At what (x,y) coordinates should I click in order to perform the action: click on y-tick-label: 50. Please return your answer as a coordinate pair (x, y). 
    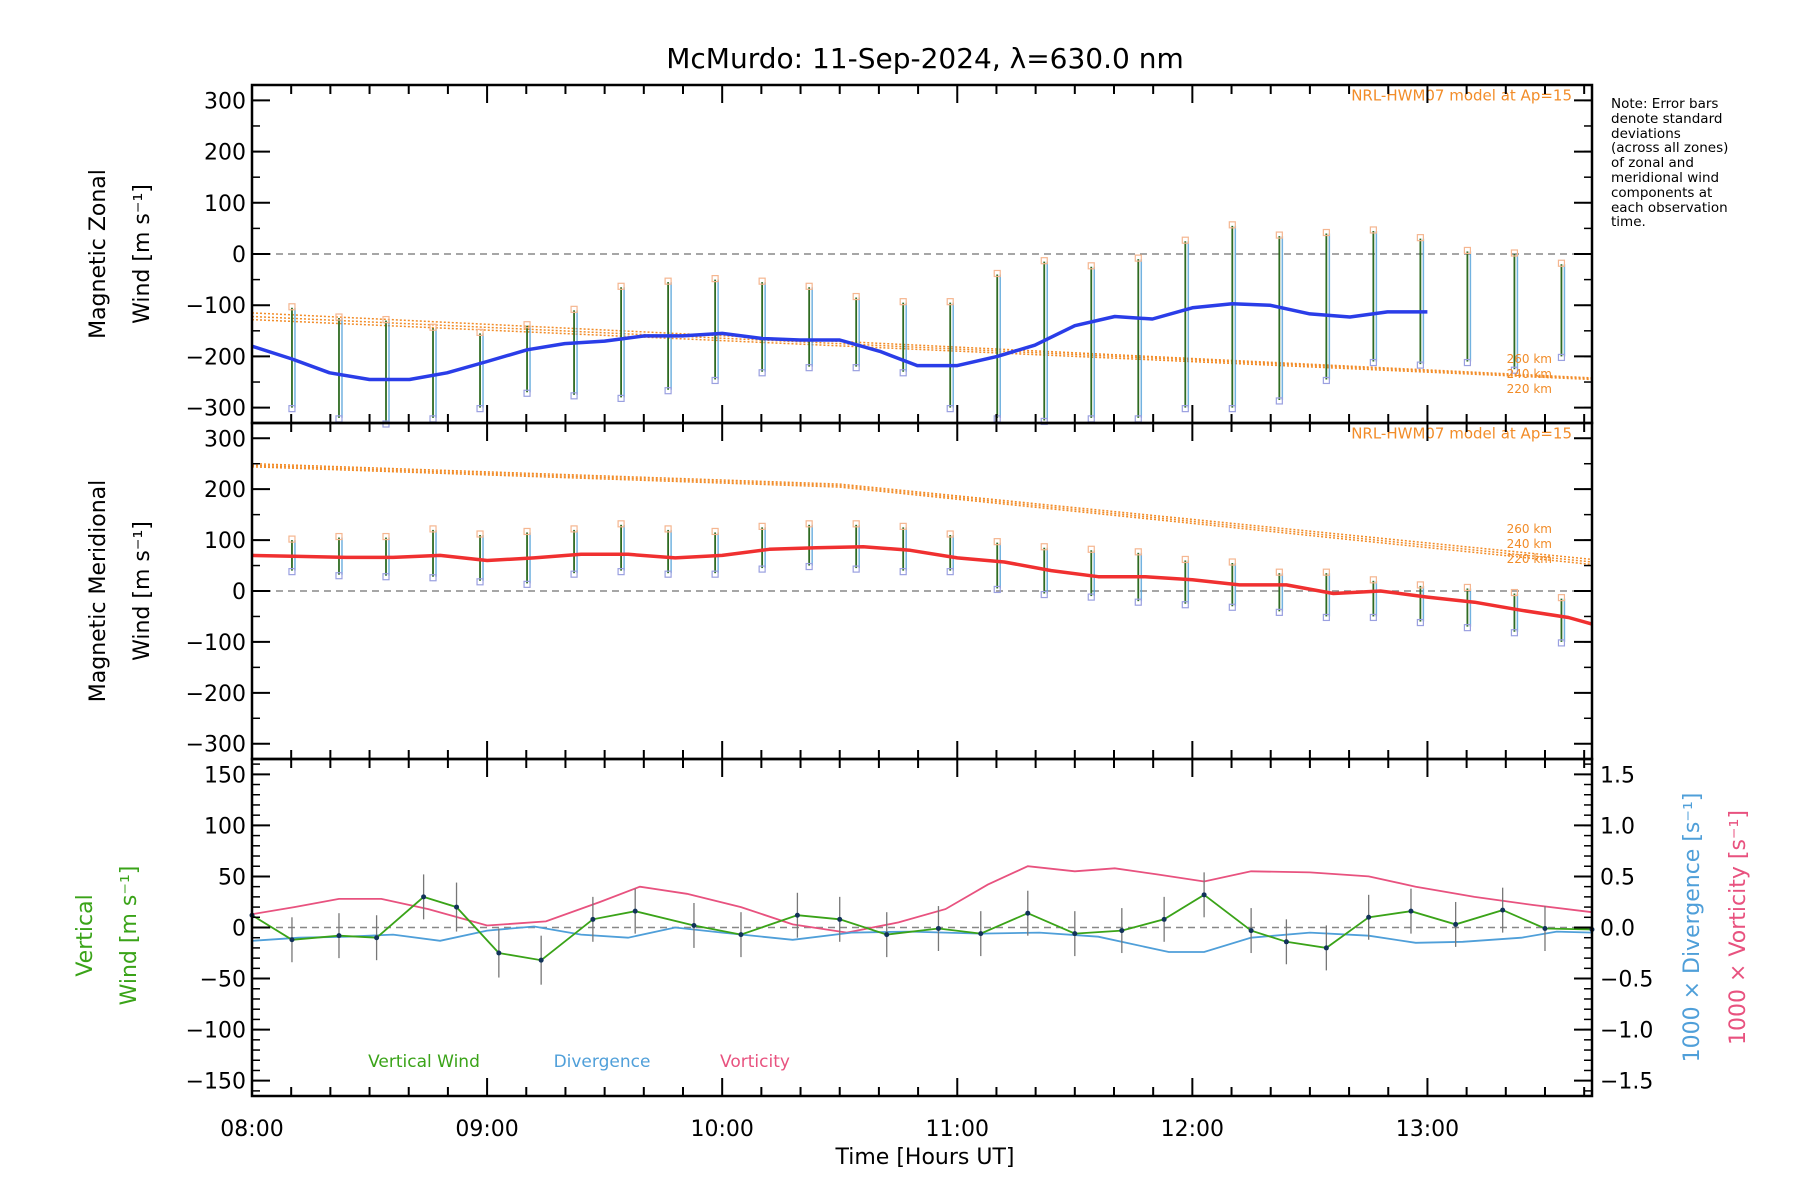
    Looking at the image, I should click on (232, 877).